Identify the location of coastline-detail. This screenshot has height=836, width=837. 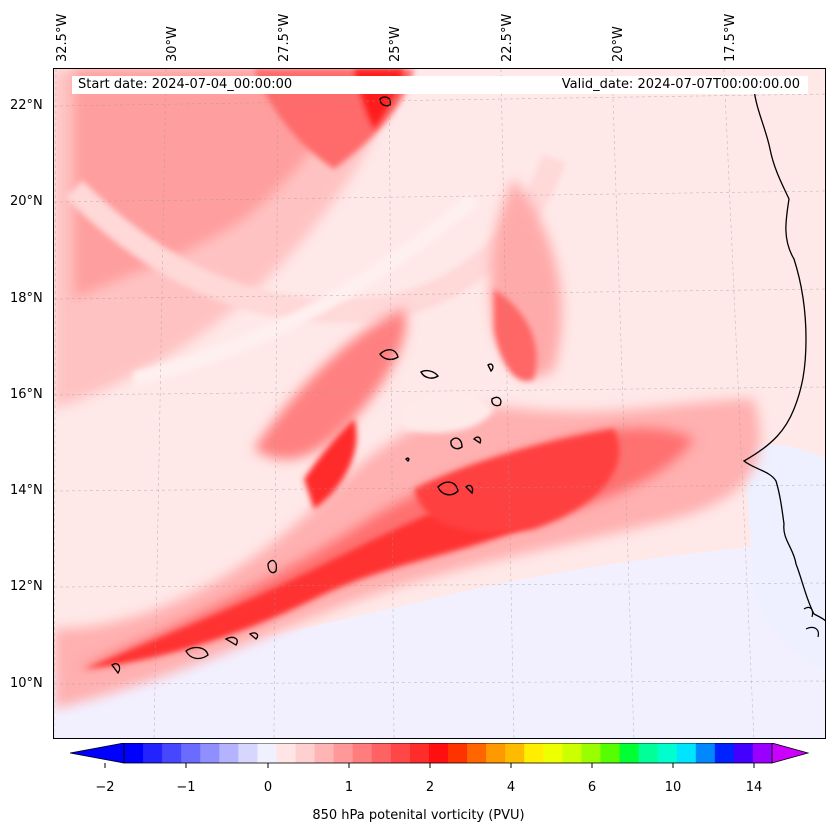
(811, 622).